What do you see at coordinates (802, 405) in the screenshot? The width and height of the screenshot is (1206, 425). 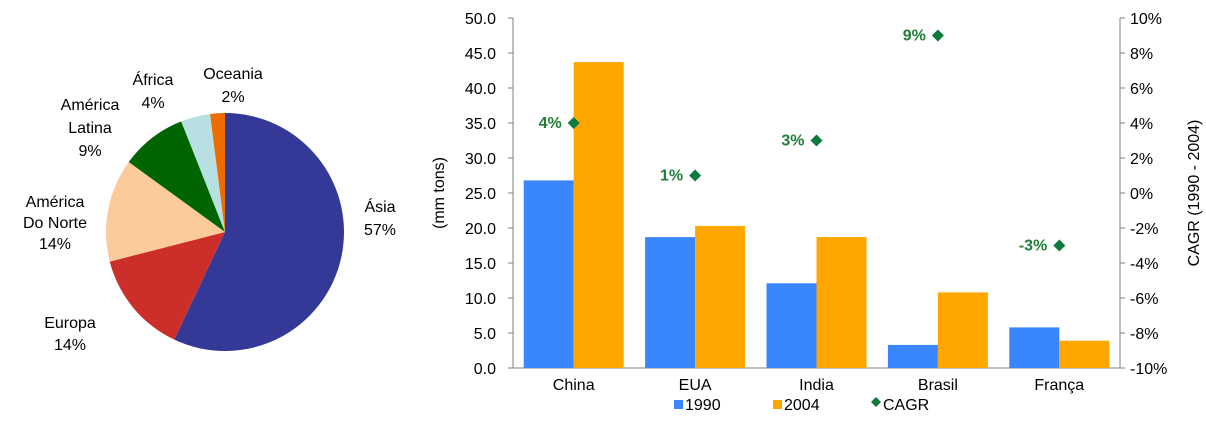 I see `legend-label-2004: 2004` at bounding box center [802, 405].